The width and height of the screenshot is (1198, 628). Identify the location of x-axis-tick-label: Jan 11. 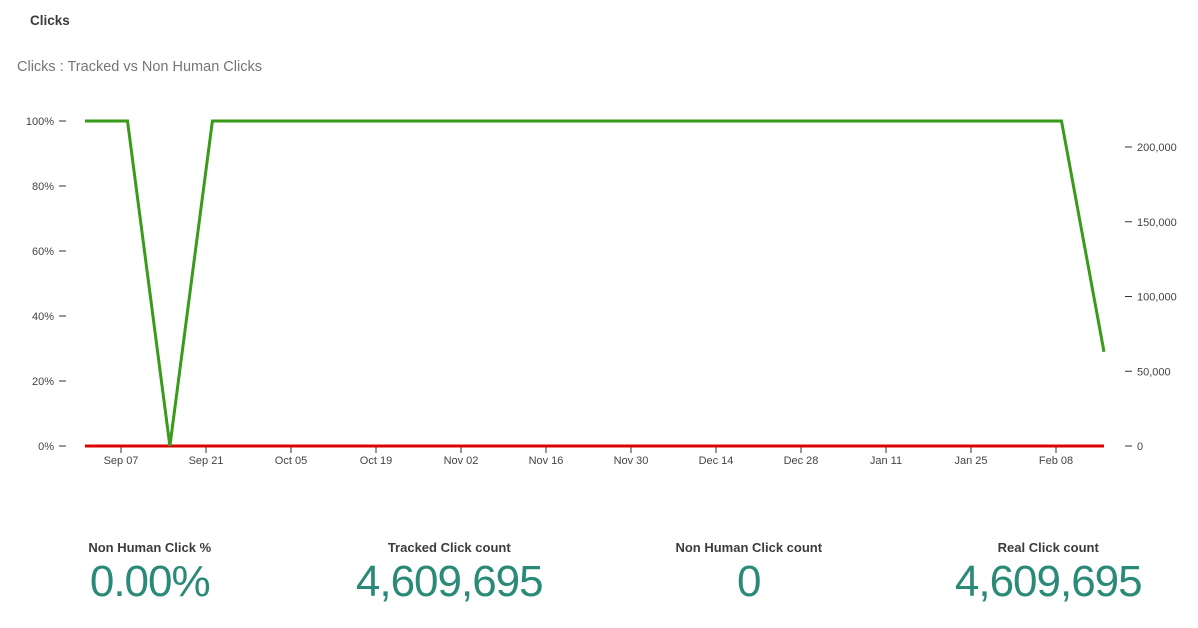
(886, 461).